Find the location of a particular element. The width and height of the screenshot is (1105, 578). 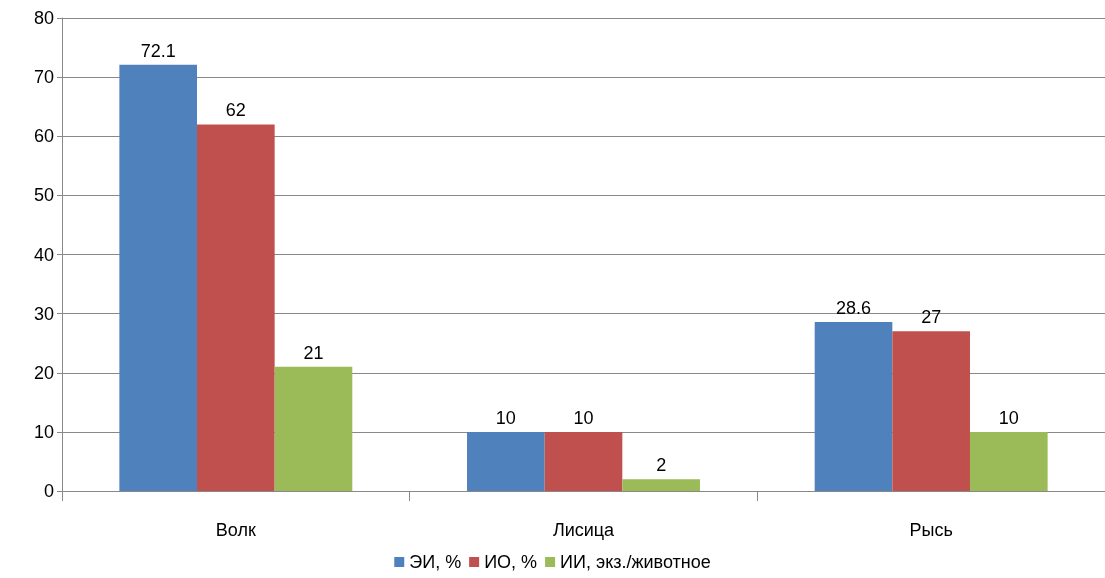

y-tick-label: 10 is located at coordinates (43, 431).